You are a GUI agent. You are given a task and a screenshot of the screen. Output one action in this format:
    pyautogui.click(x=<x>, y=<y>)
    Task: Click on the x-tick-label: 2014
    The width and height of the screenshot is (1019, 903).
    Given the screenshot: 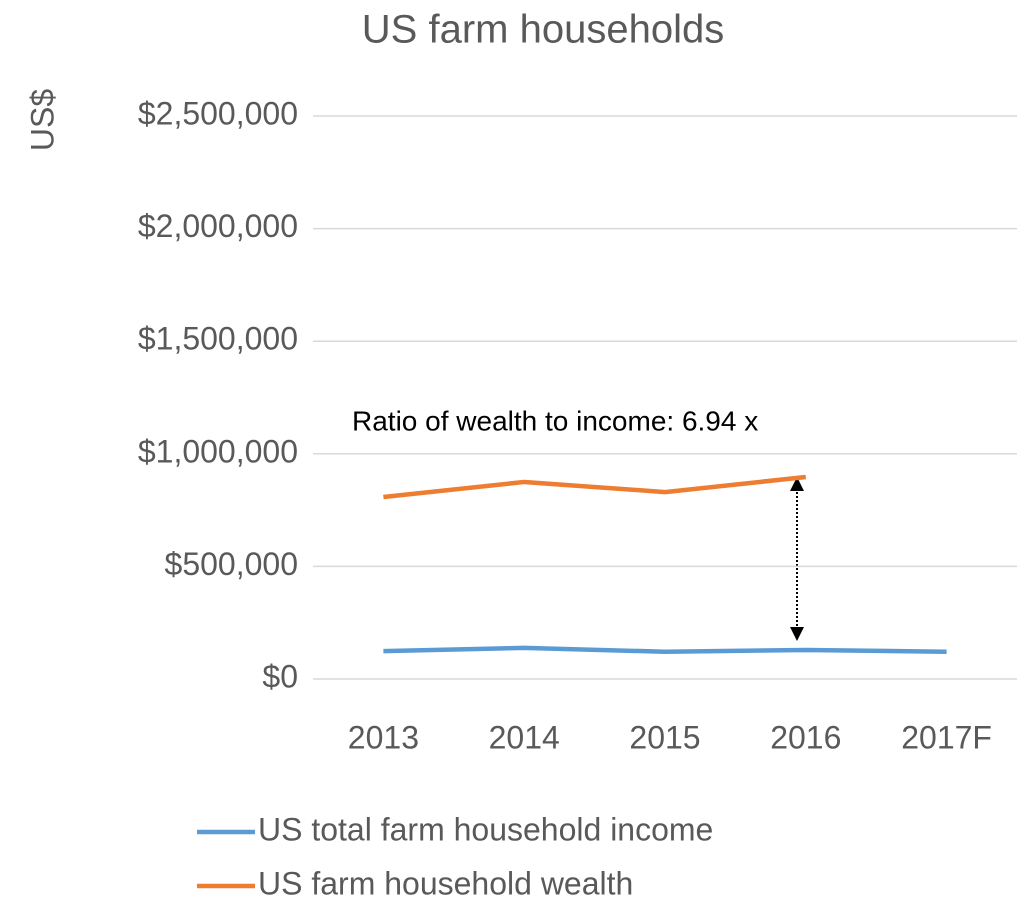 What is the action you would take?
    pyautogui.click(x=524, y=737)
    